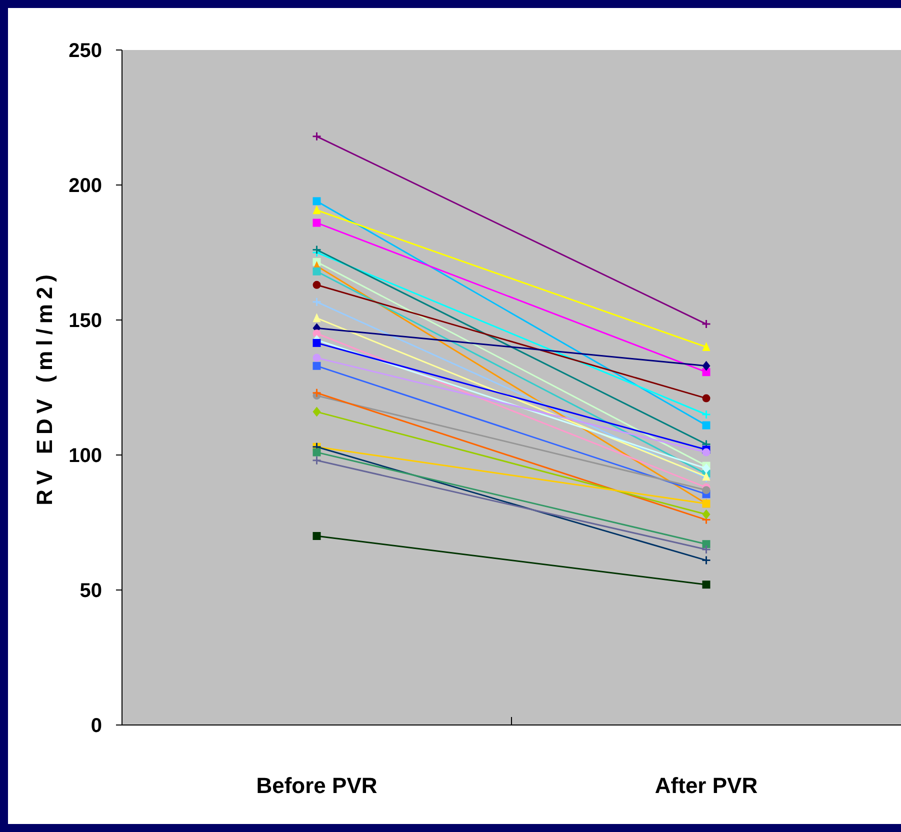  Describe the element at coordinates (85, 186) in the screenshot. I see `y-tick-label: 200` at that location.